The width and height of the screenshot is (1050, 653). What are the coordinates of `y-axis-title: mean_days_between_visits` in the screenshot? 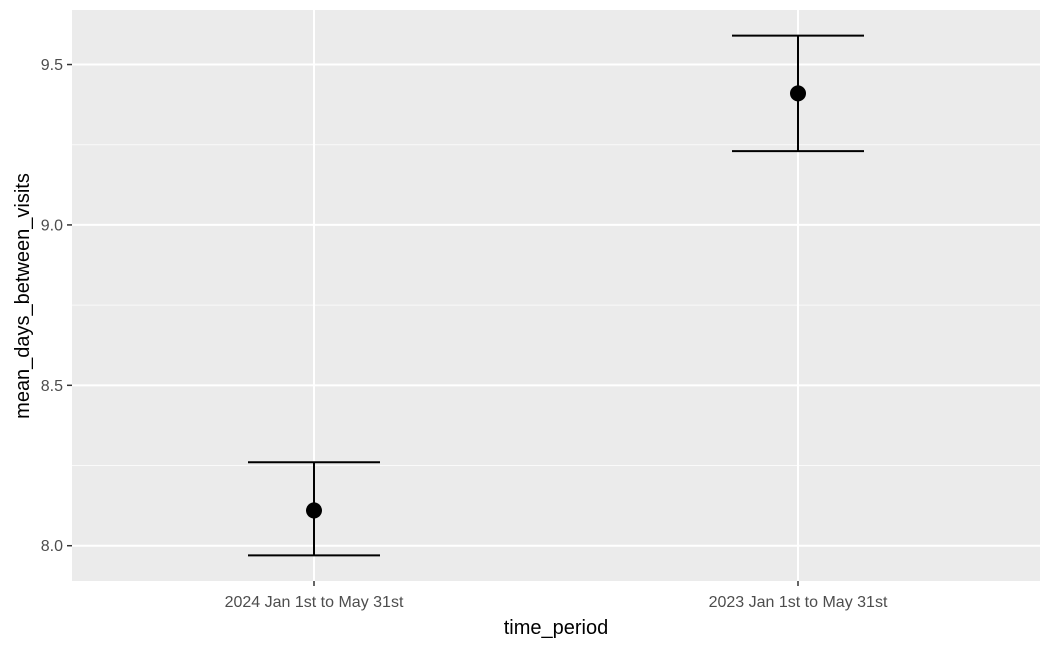 It's located at (23, 296).